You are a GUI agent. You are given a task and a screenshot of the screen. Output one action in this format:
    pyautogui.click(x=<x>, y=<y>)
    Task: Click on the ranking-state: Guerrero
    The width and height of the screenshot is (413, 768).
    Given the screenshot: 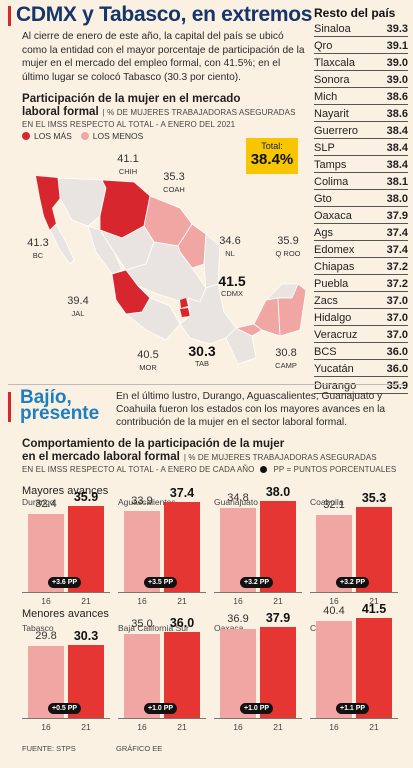 What is the action you would take?
    pyautogui.click(x=336, y=131)
    